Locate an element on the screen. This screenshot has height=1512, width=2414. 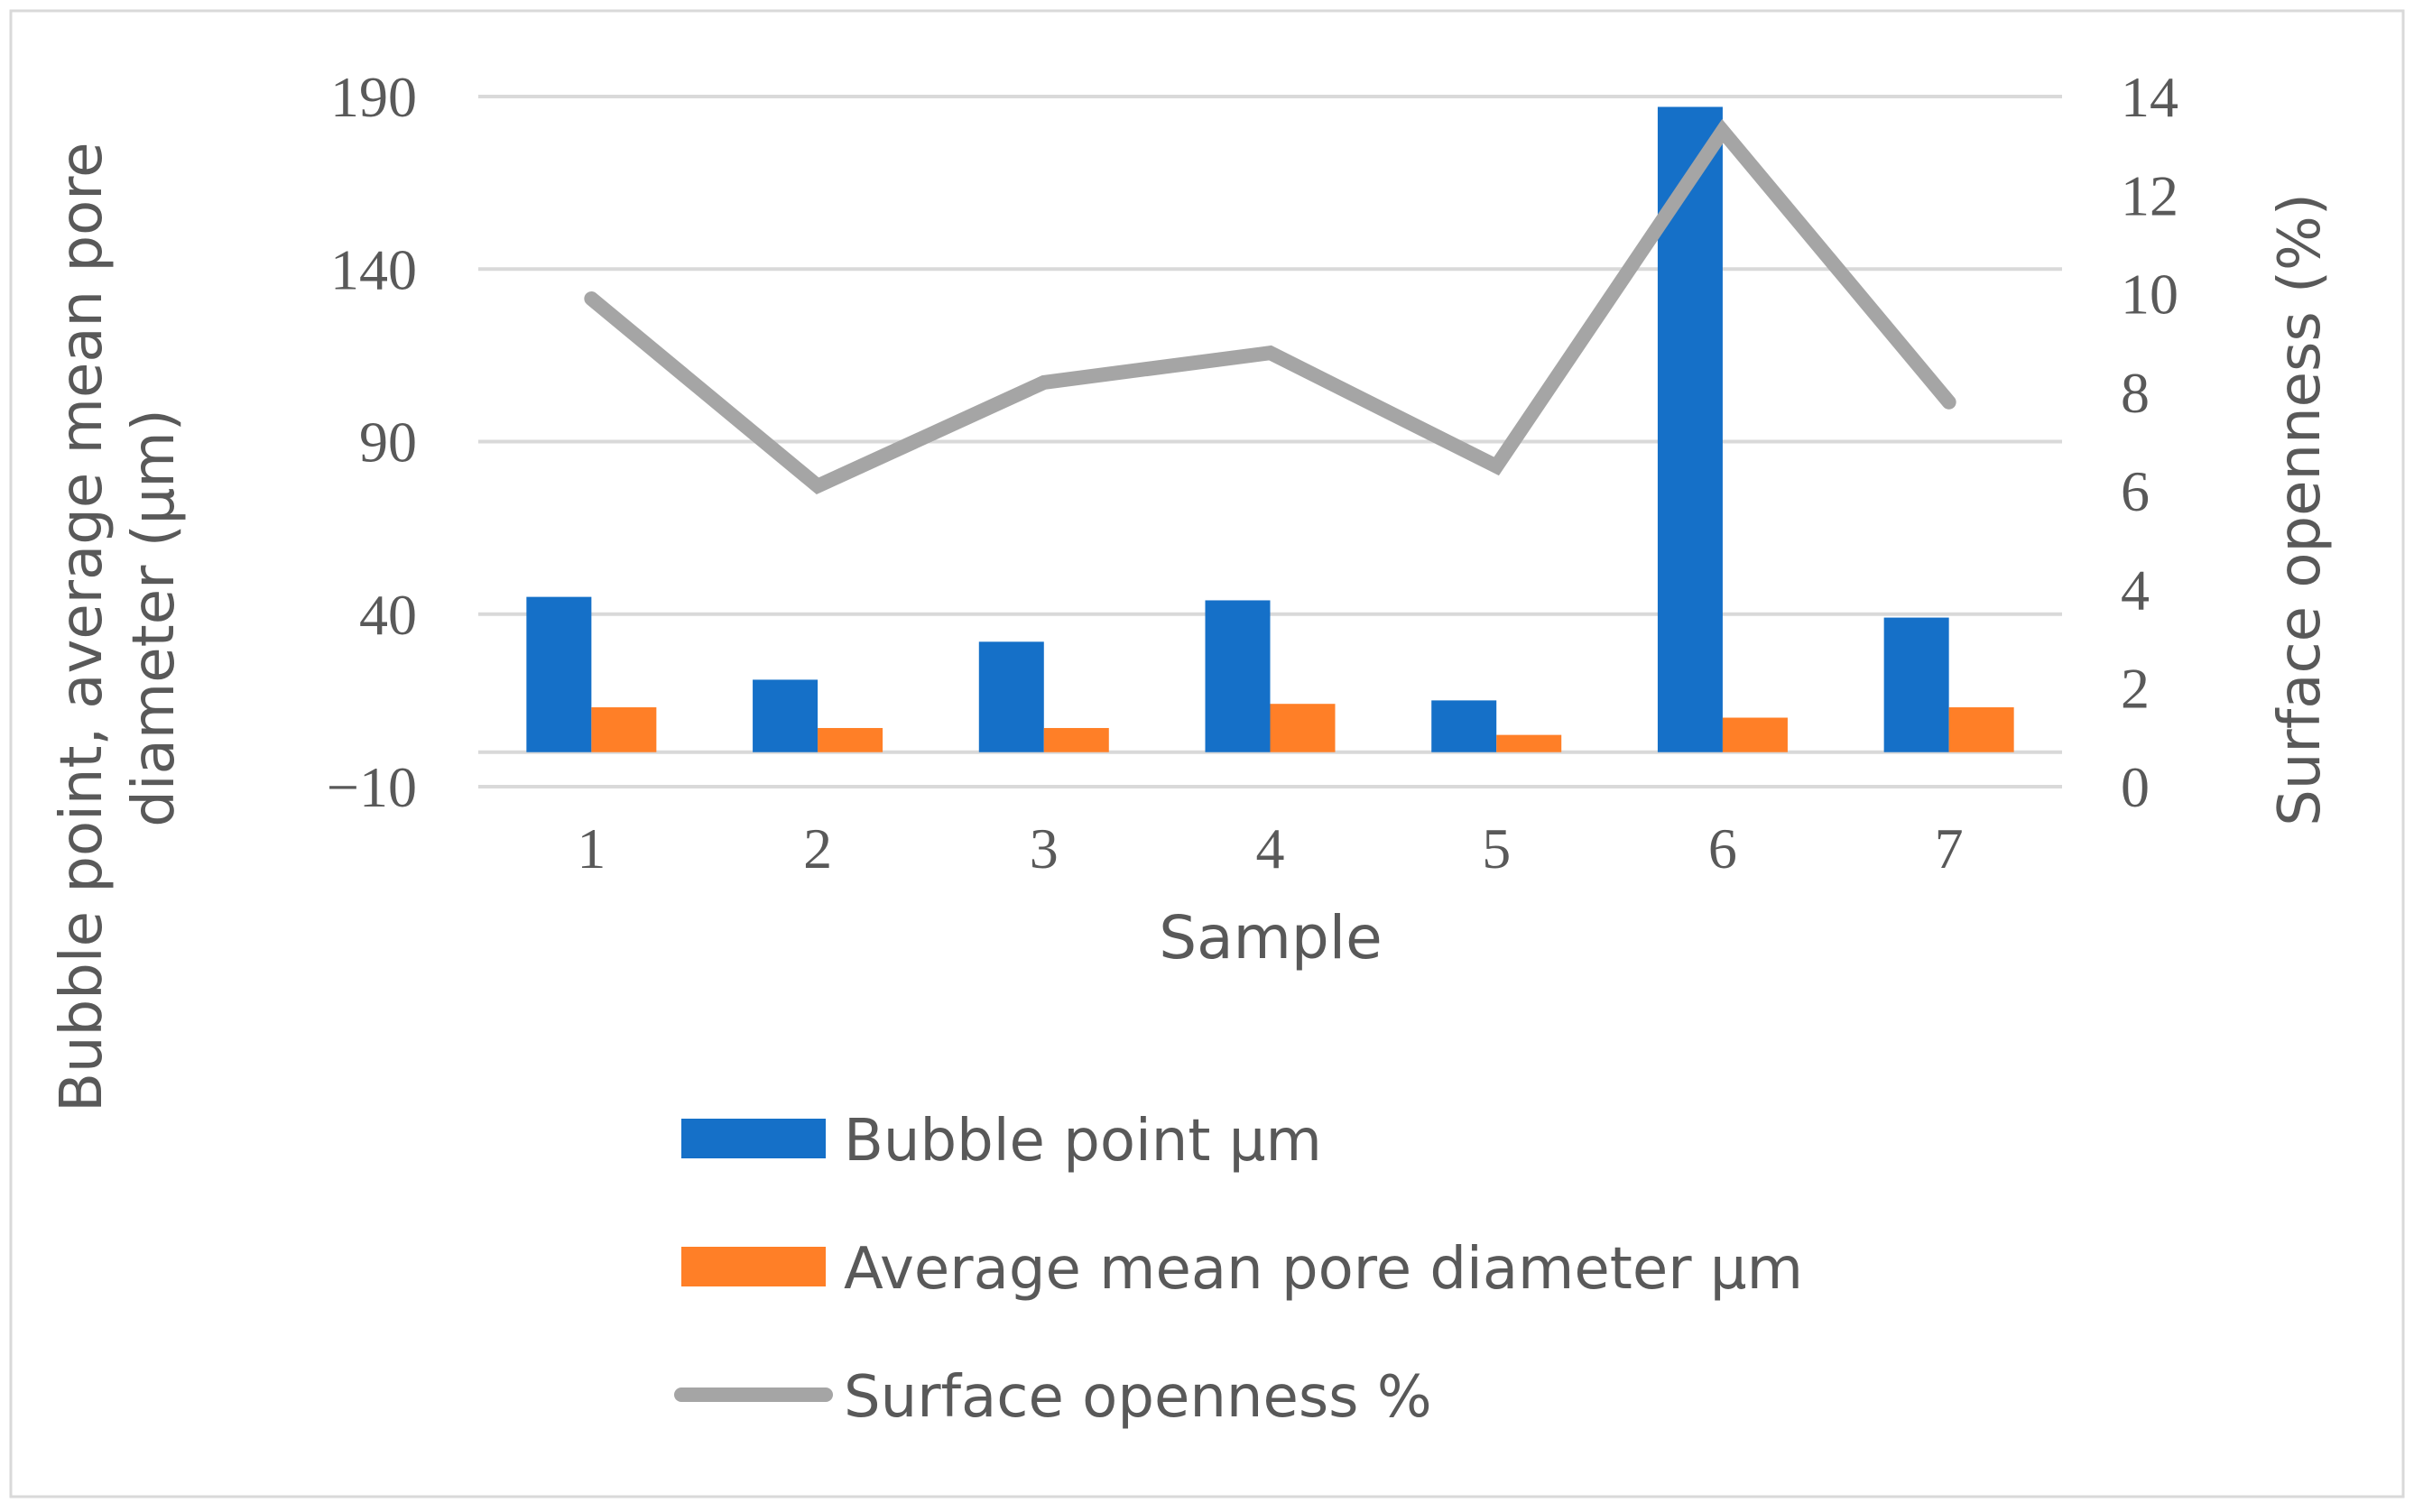
legend-label: Average mean pore diameter µm is located at coordinates (1323, 1269).